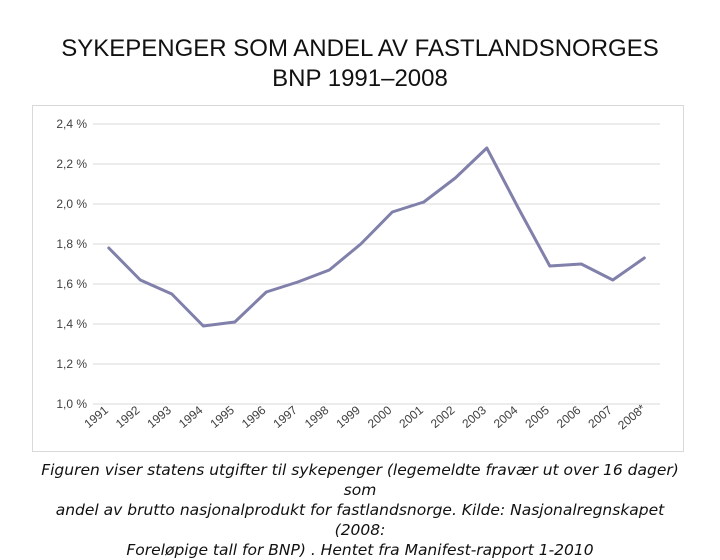  Describe the element at coordinates (71, 124) in the screenshot. I see `y-tick-label: 2,4 %` at that location.